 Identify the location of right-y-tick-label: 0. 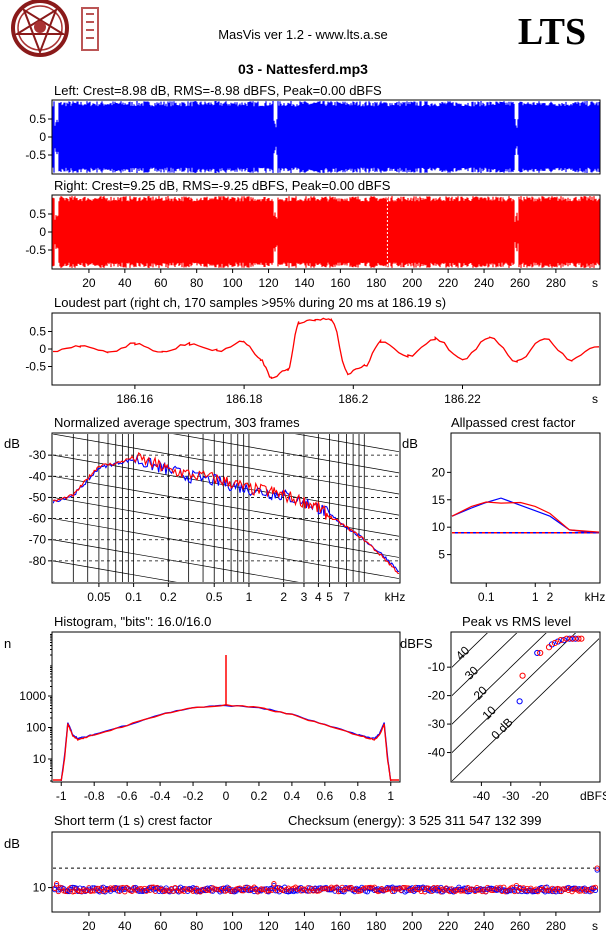
(42, 232).